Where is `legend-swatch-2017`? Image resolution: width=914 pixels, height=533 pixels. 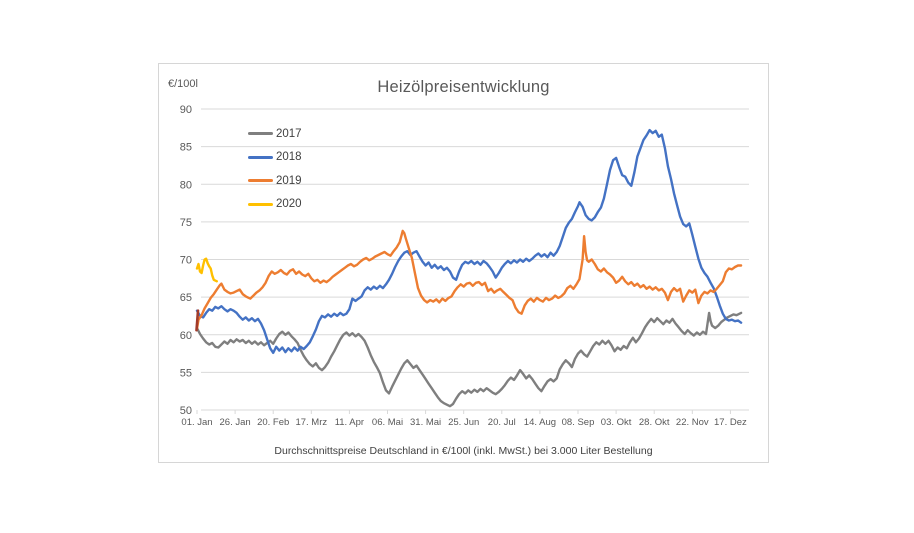 legend-swatch-2017 is located at coordinates (260, 134).